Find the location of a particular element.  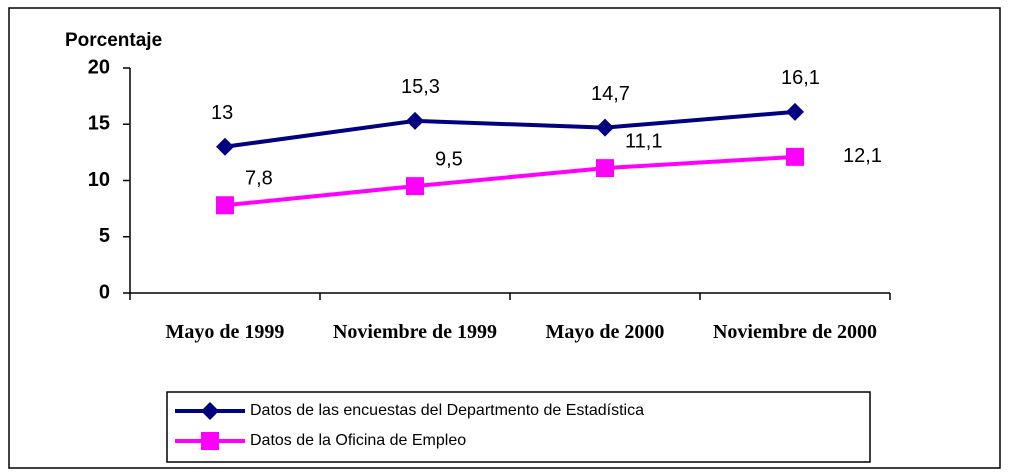

data-label: 15,3 is located at coordinates (420, 87).